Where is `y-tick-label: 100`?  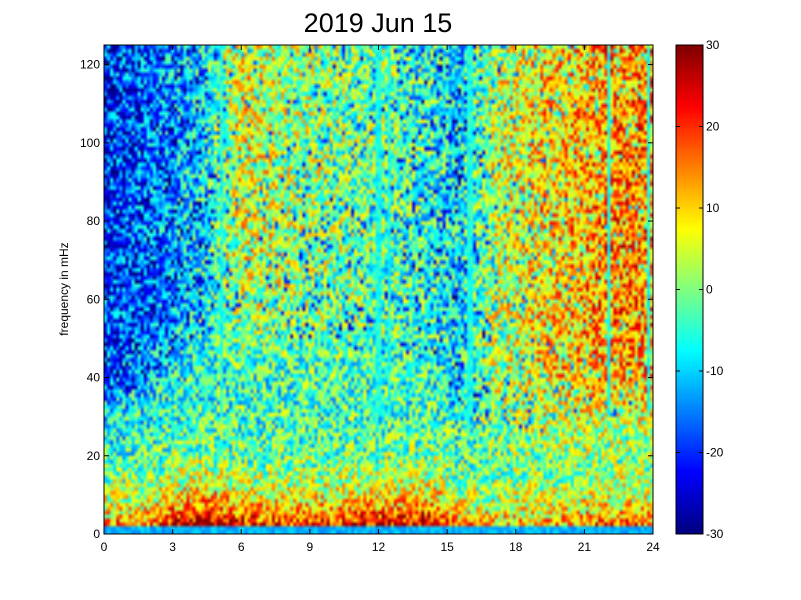
y-tick-label: 100 is located at coordinates (90, 143).